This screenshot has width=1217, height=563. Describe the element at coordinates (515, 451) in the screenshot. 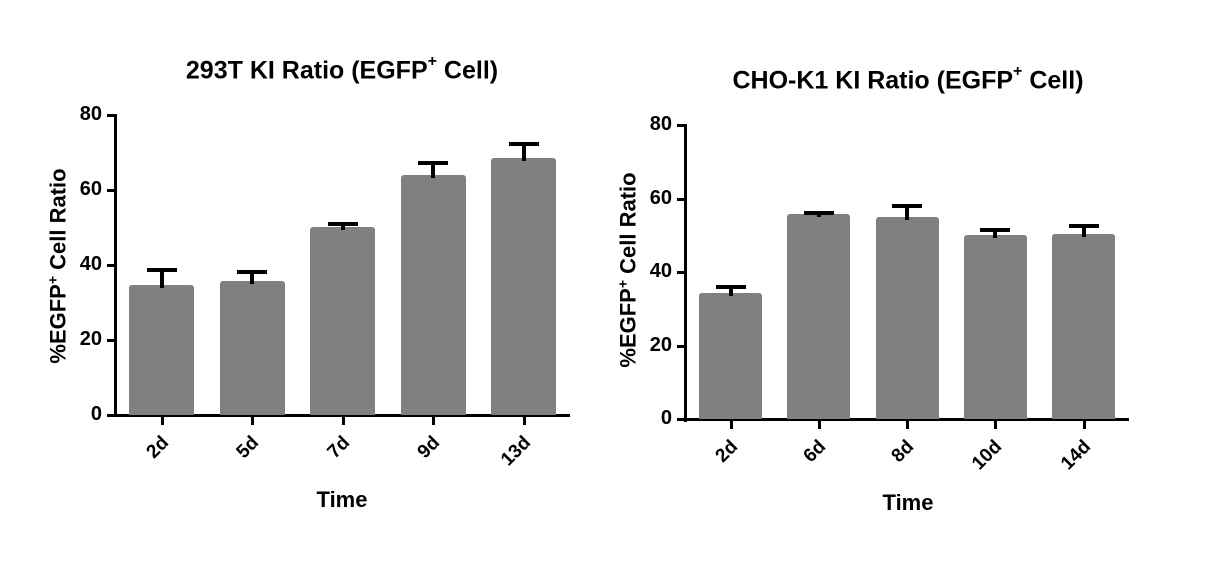

I see `x-tick-label: 13d` at that location.